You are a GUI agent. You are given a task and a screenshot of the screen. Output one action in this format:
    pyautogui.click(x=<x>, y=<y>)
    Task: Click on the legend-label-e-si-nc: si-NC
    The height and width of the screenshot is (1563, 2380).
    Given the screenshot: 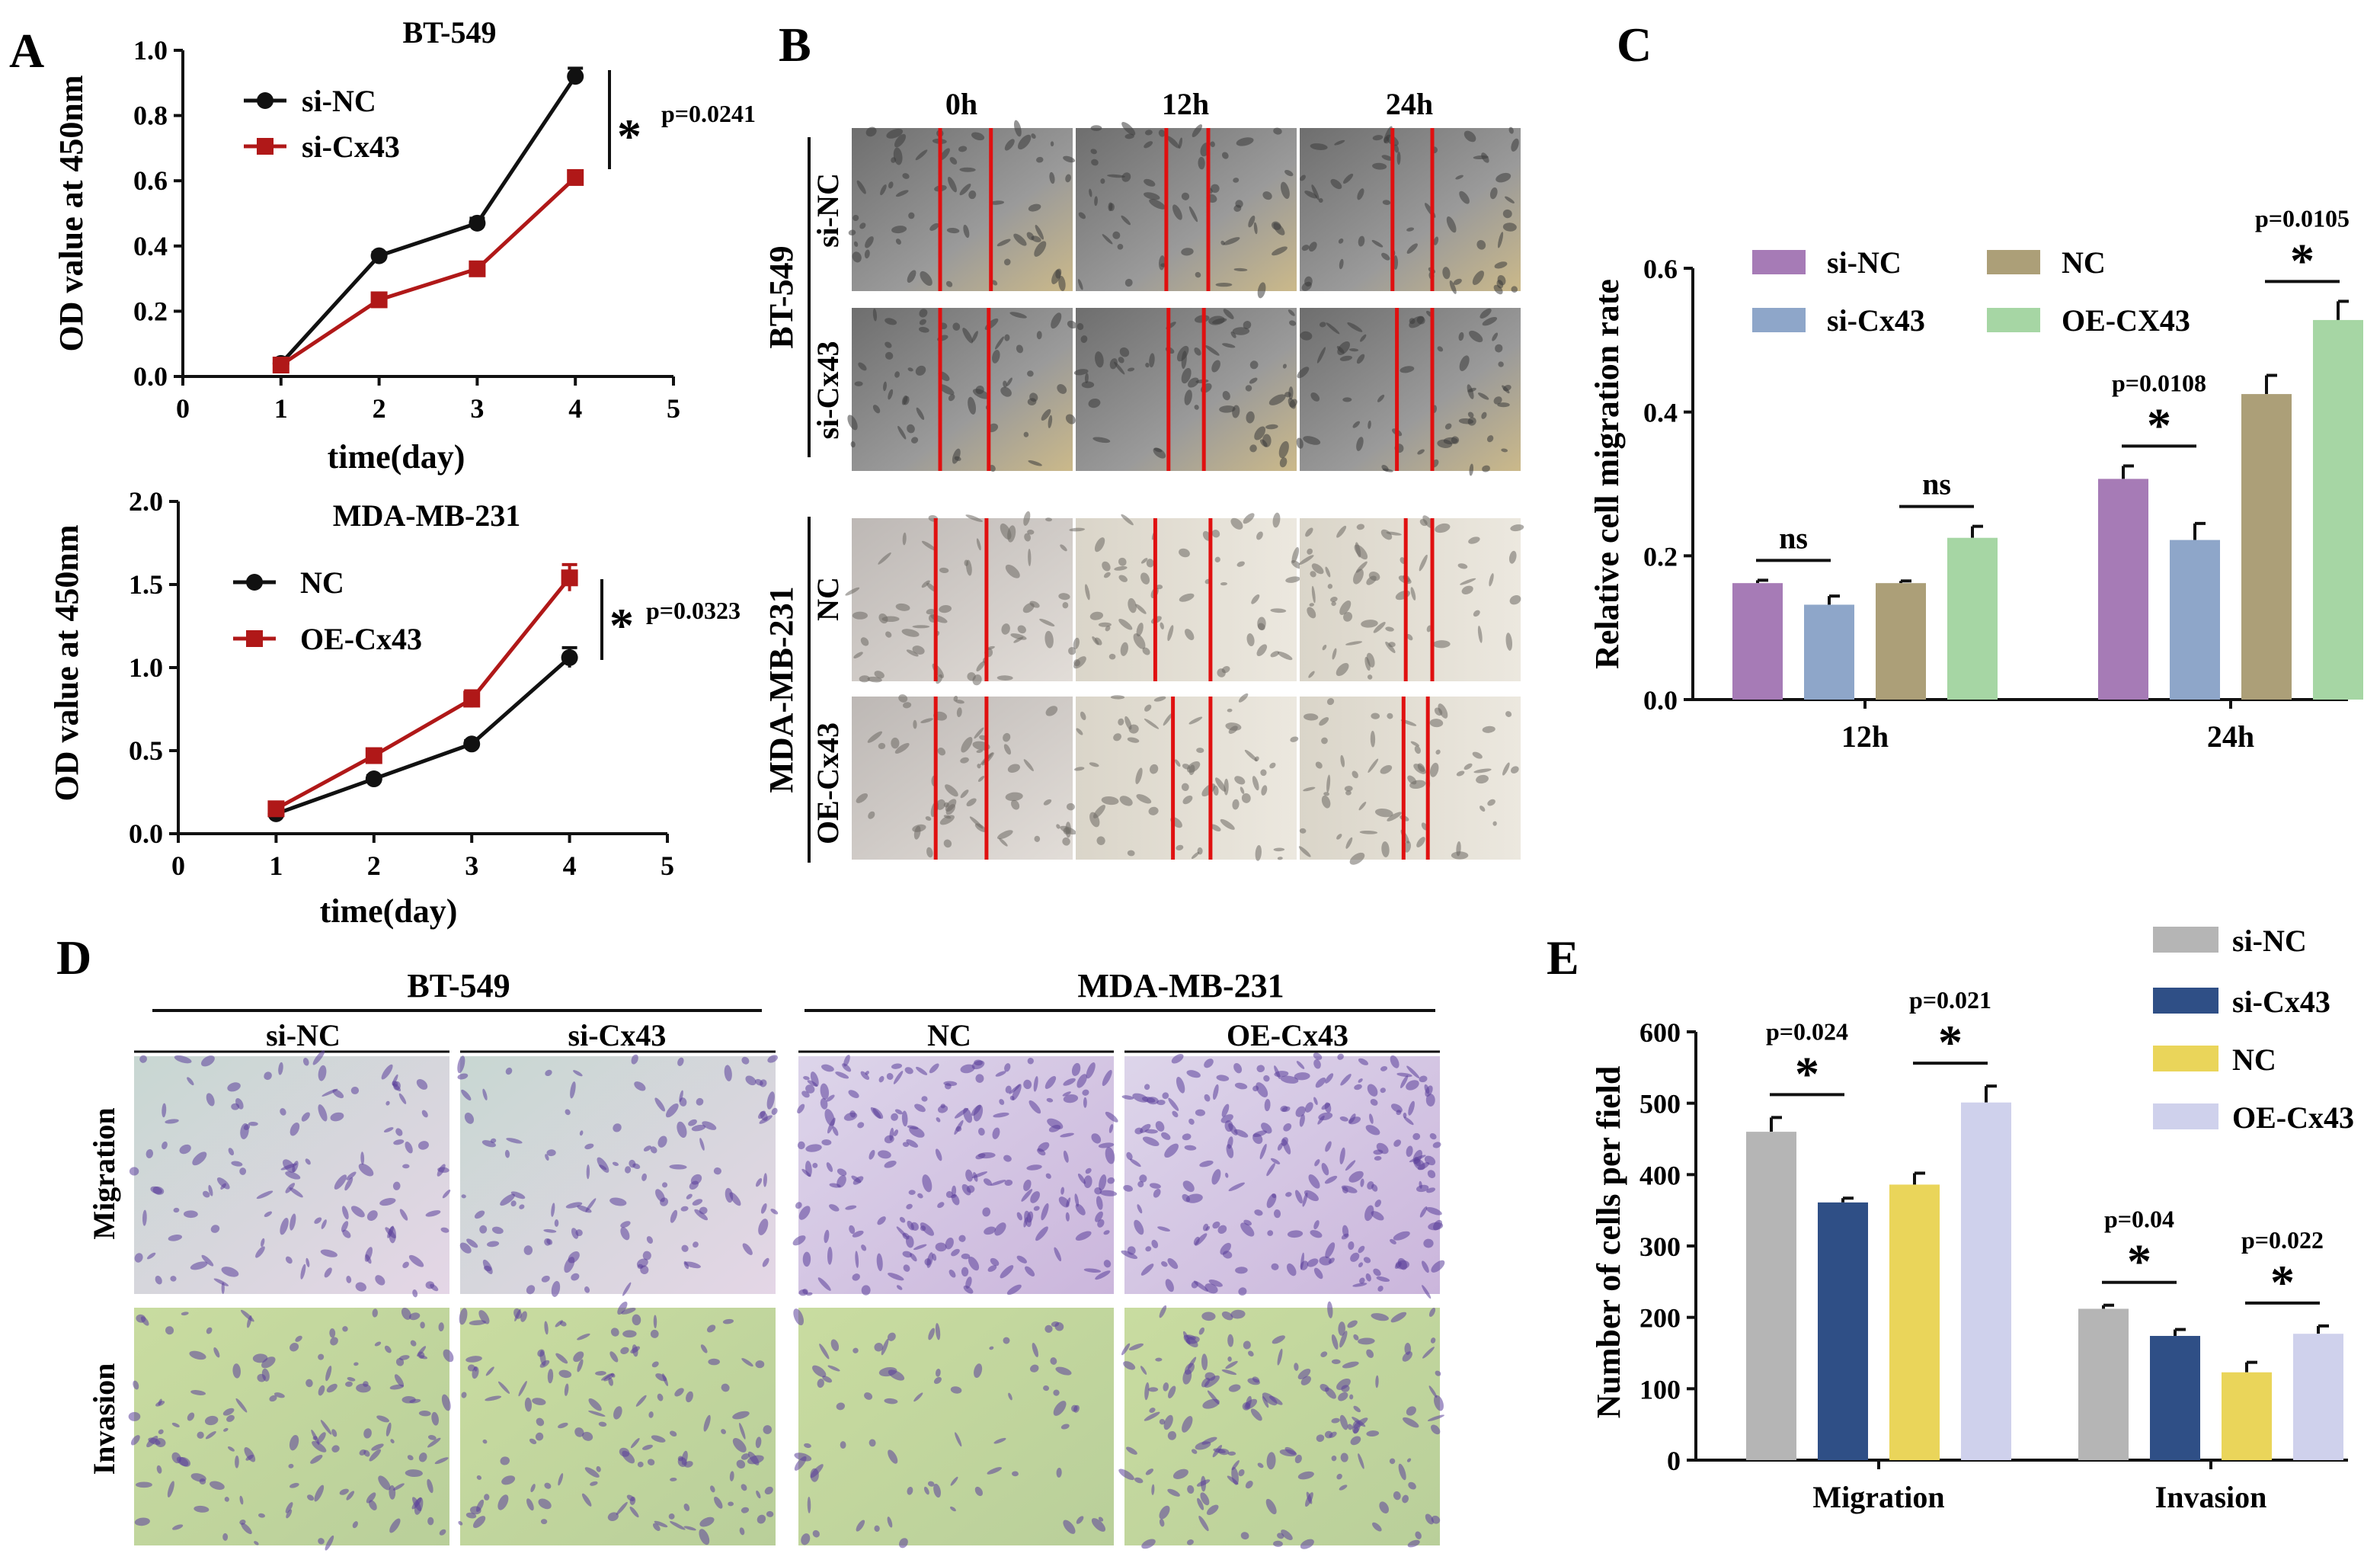 What is the action you would take?
    pyautogui.click(x=2269, y=941)
    